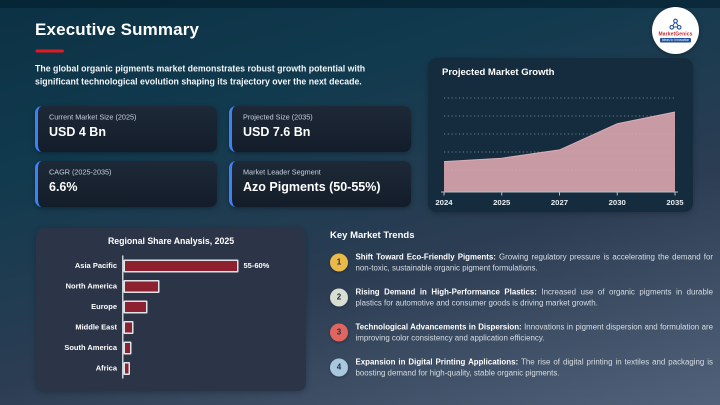 This screenshot has width=720, height=405. Describe the element at coordinates (502, 202) in the screenshot. I see `x-axis-label: 2025` at that location.